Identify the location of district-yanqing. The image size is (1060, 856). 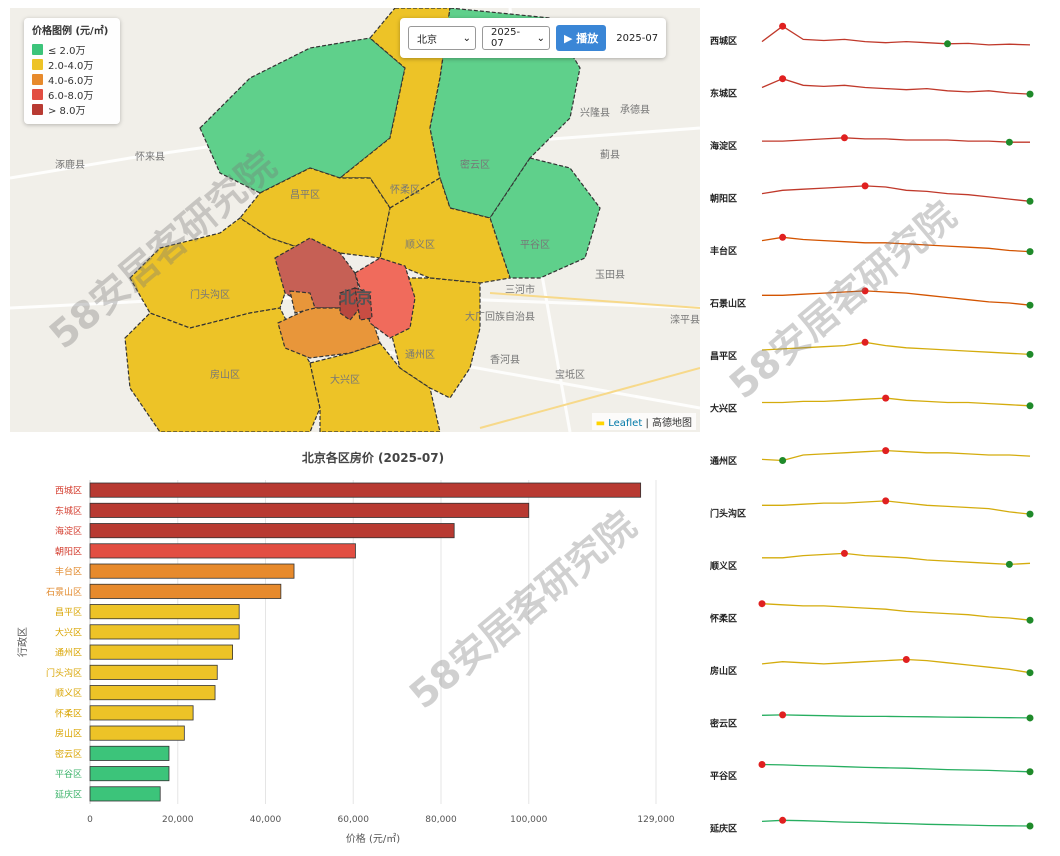
(302, 115).